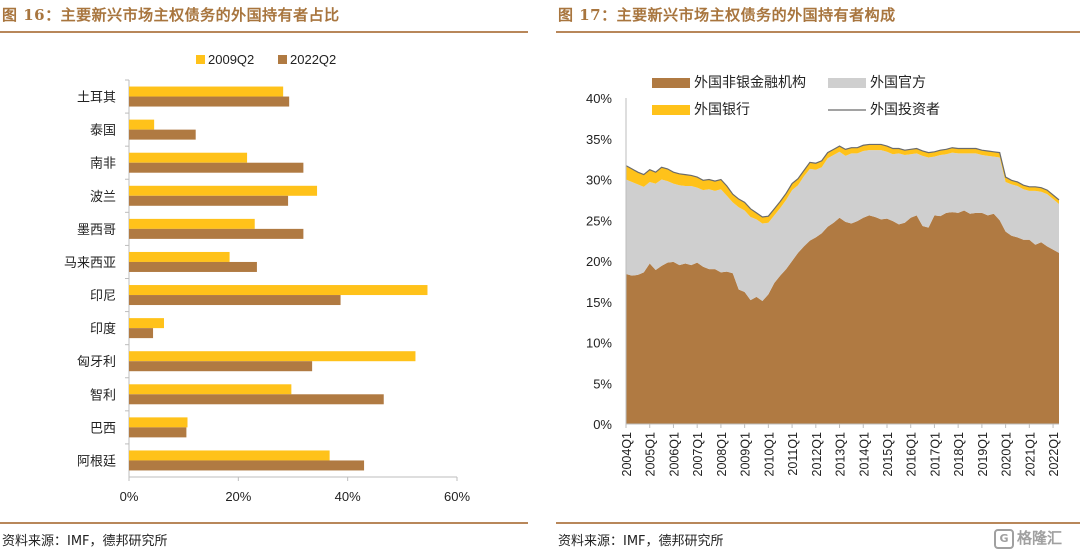 The height and width of the screenshot is (554, 1080). What do you see at coordinates (1054, 454) in the screenshot?
I see `area-x-tick-label: 2022Q1` at bounding box center [1054, 454].